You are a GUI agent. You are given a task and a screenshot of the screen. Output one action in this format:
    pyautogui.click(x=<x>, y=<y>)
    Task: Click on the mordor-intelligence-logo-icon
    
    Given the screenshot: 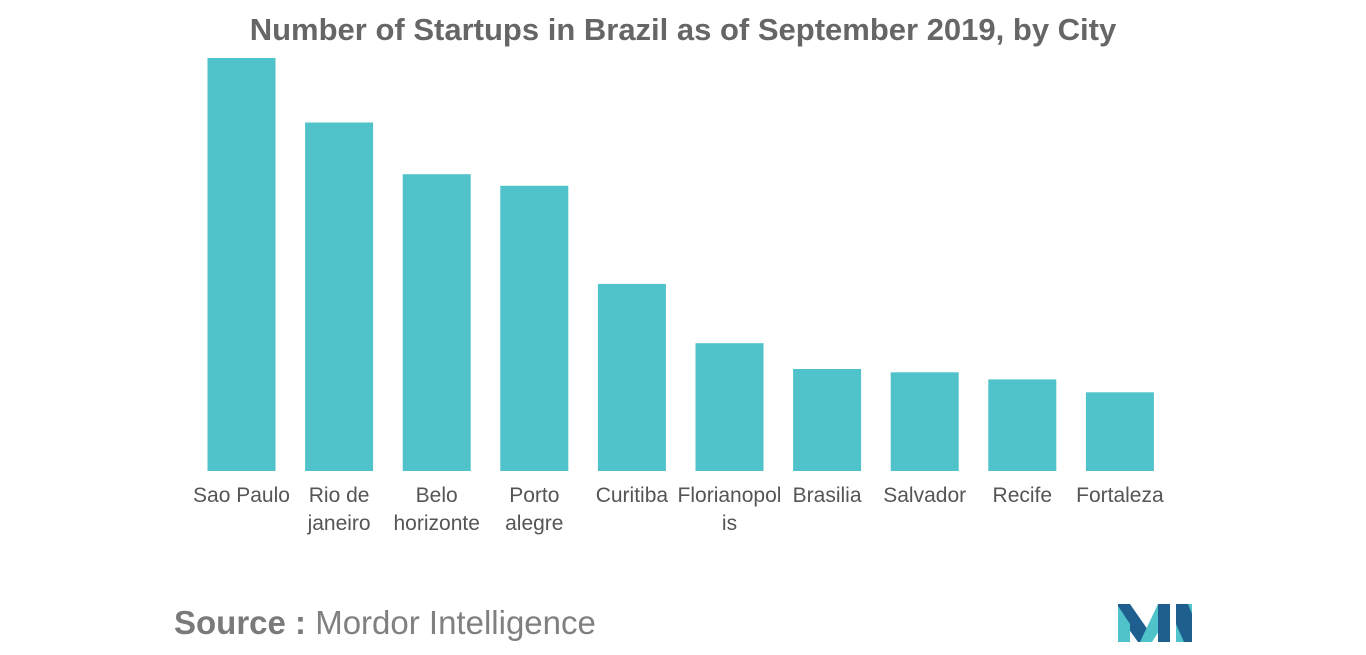 What is the action you would take?
    pyautogui.click(x=1155, y=623)
    